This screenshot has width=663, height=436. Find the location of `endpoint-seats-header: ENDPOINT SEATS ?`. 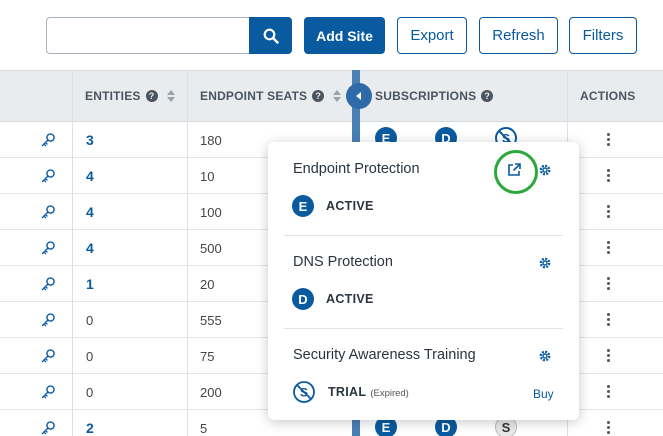

endpoint-seats-header: ENDPOINT SEATS ? is located at coordinates (271, 96).